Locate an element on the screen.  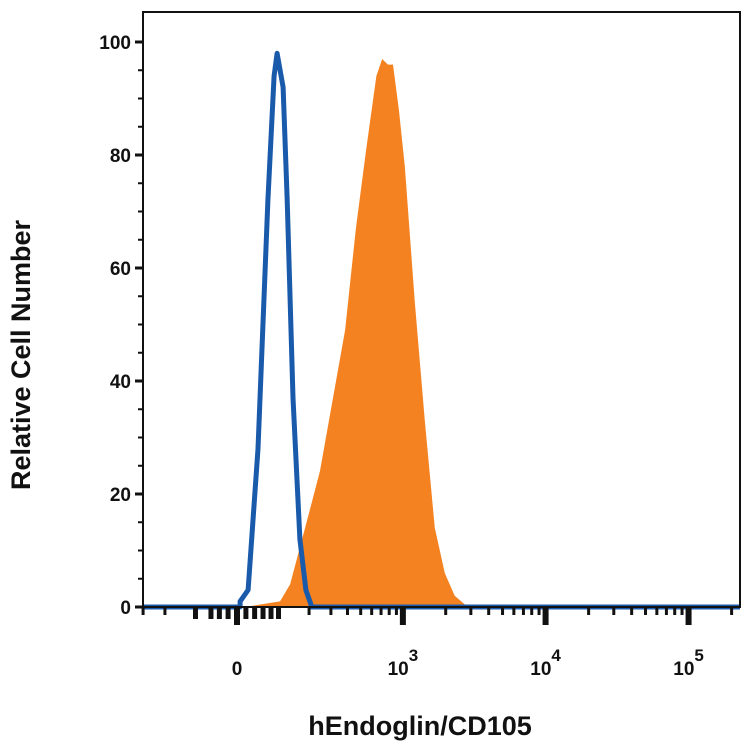
x-tick-label: 10⁵ is located at coordinates (688, 663).